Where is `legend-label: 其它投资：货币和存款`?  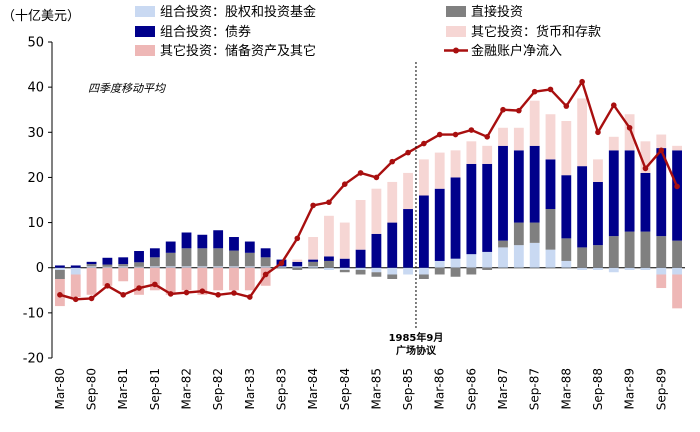
legend-label: 其它投资：货币和存款 is located at coordinates (536, 32).